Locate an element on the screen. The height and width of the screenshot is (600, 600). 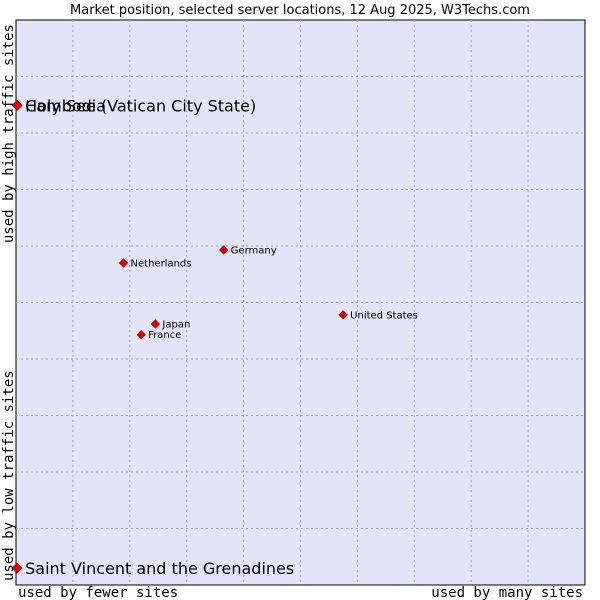
data-point-label: Netherlands is located at coordinates (161, 263).